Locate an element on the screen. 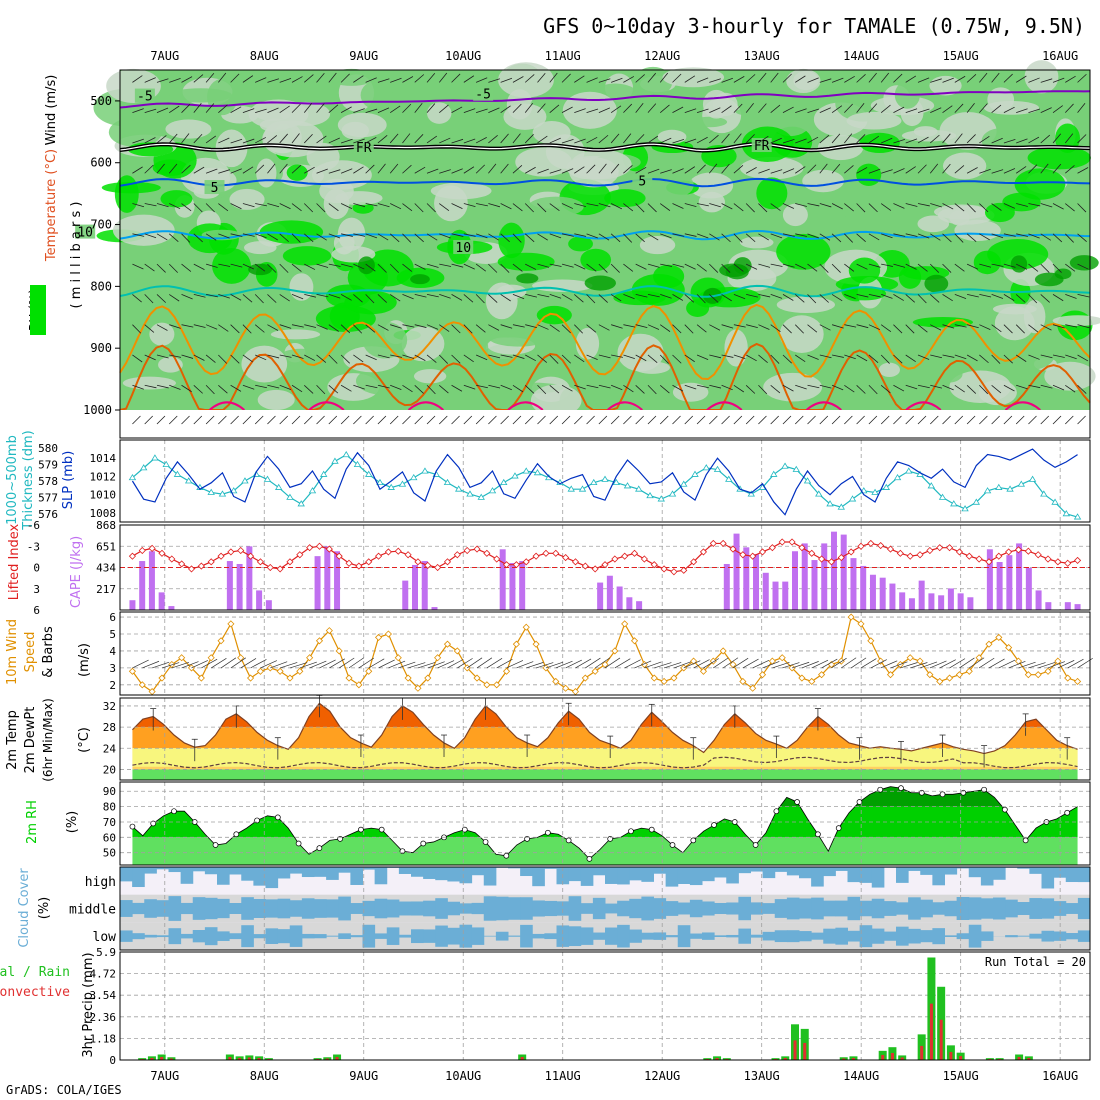 Image resolution: width=1100 pixels, height=1100 pixels. x-tick-bottom: 11AUG is located at coordinates (563, 1076).